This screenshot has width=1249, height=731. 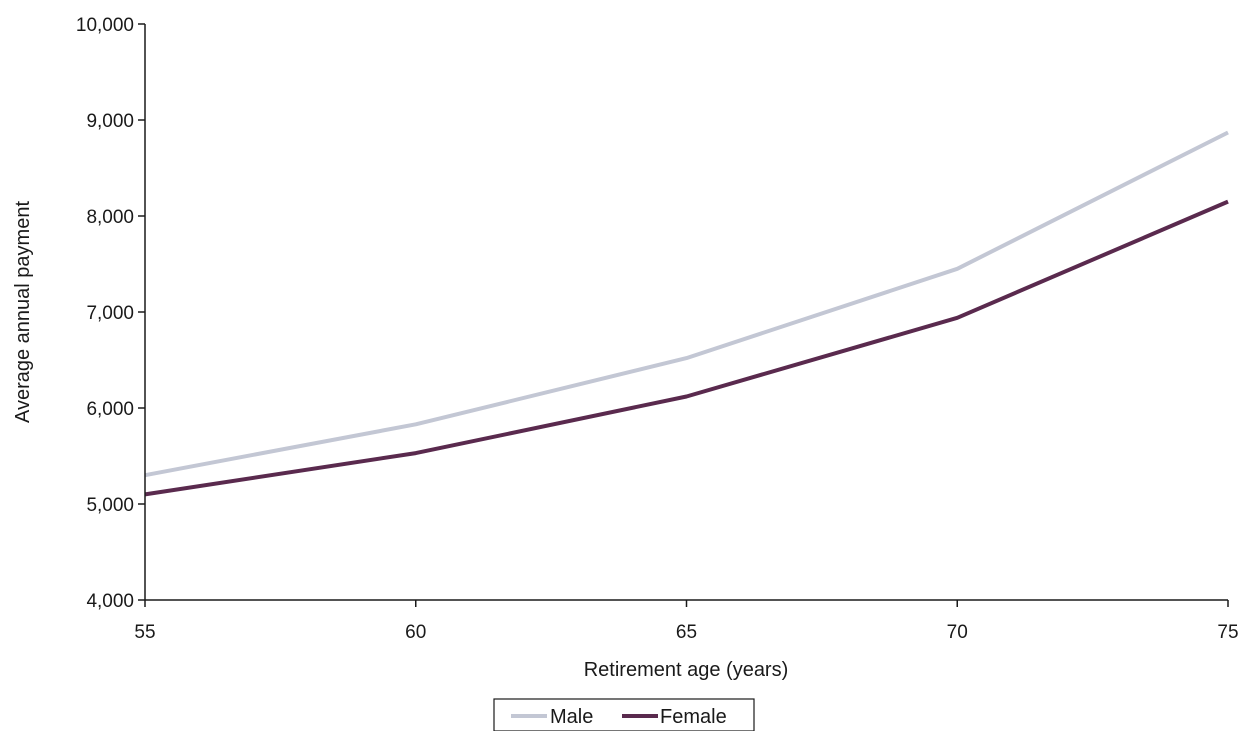 I want to click on y-tick-label: 9,000, so click(x=110, y=121).